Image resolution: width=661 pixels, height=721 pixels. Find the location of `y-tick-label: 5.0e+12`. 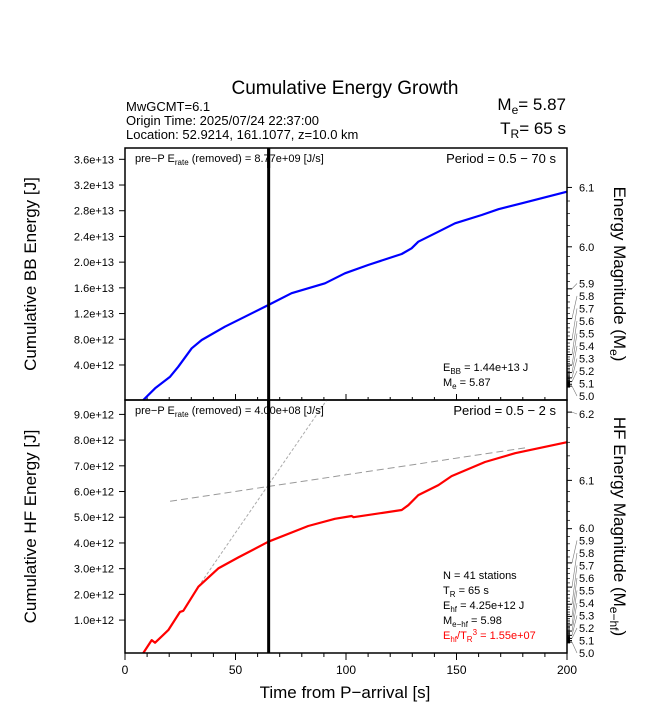

y-tick-label: 5.0e+12 is located at coordinates (94, 518).